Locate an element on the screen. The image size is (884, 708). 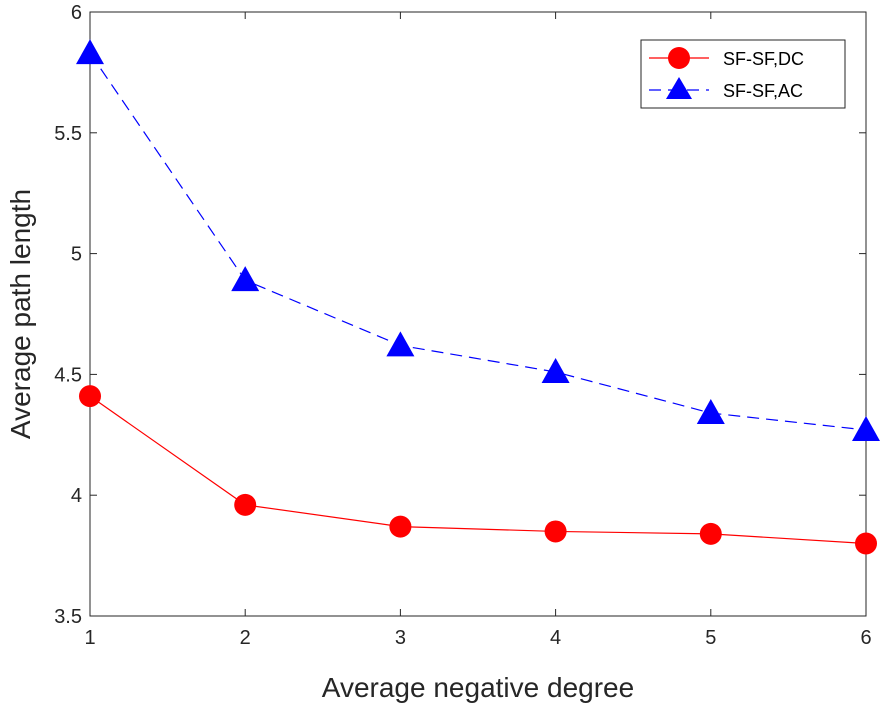
x-axis-title: Average negative degree is located at coordinates (478, 687).